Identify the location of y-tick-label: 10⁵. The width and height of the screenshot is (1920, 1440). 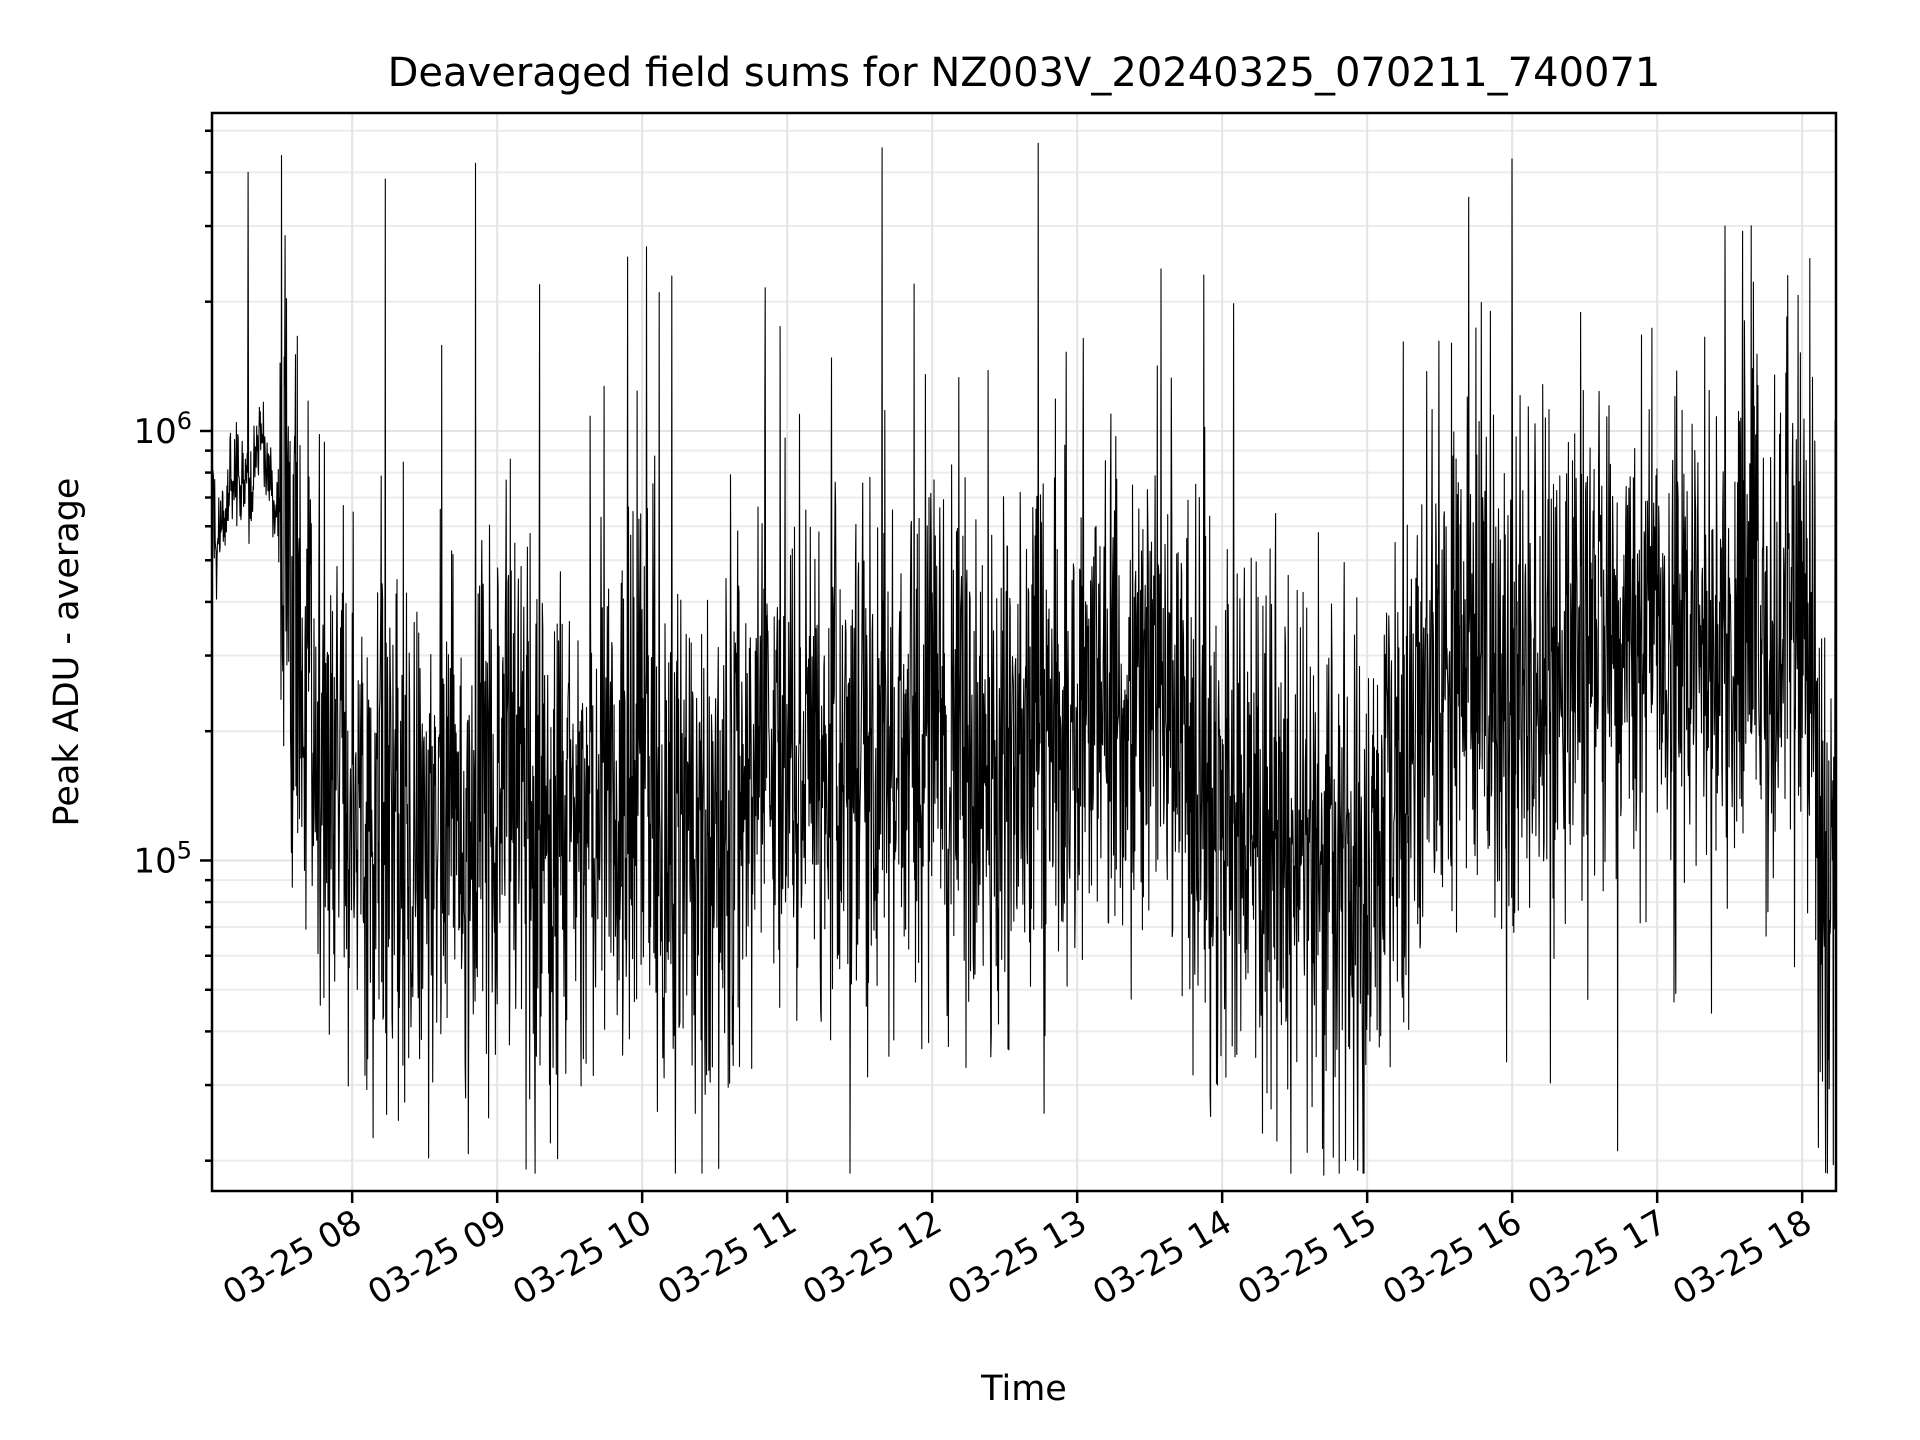
(162, 858).